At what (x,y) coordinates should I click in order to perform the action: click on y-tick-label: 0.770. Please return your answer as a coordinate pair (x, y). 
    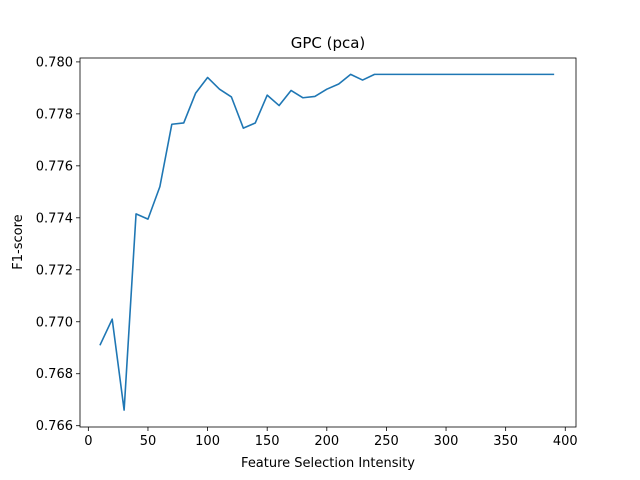
    Looking at the image, I should click on (54, 322).